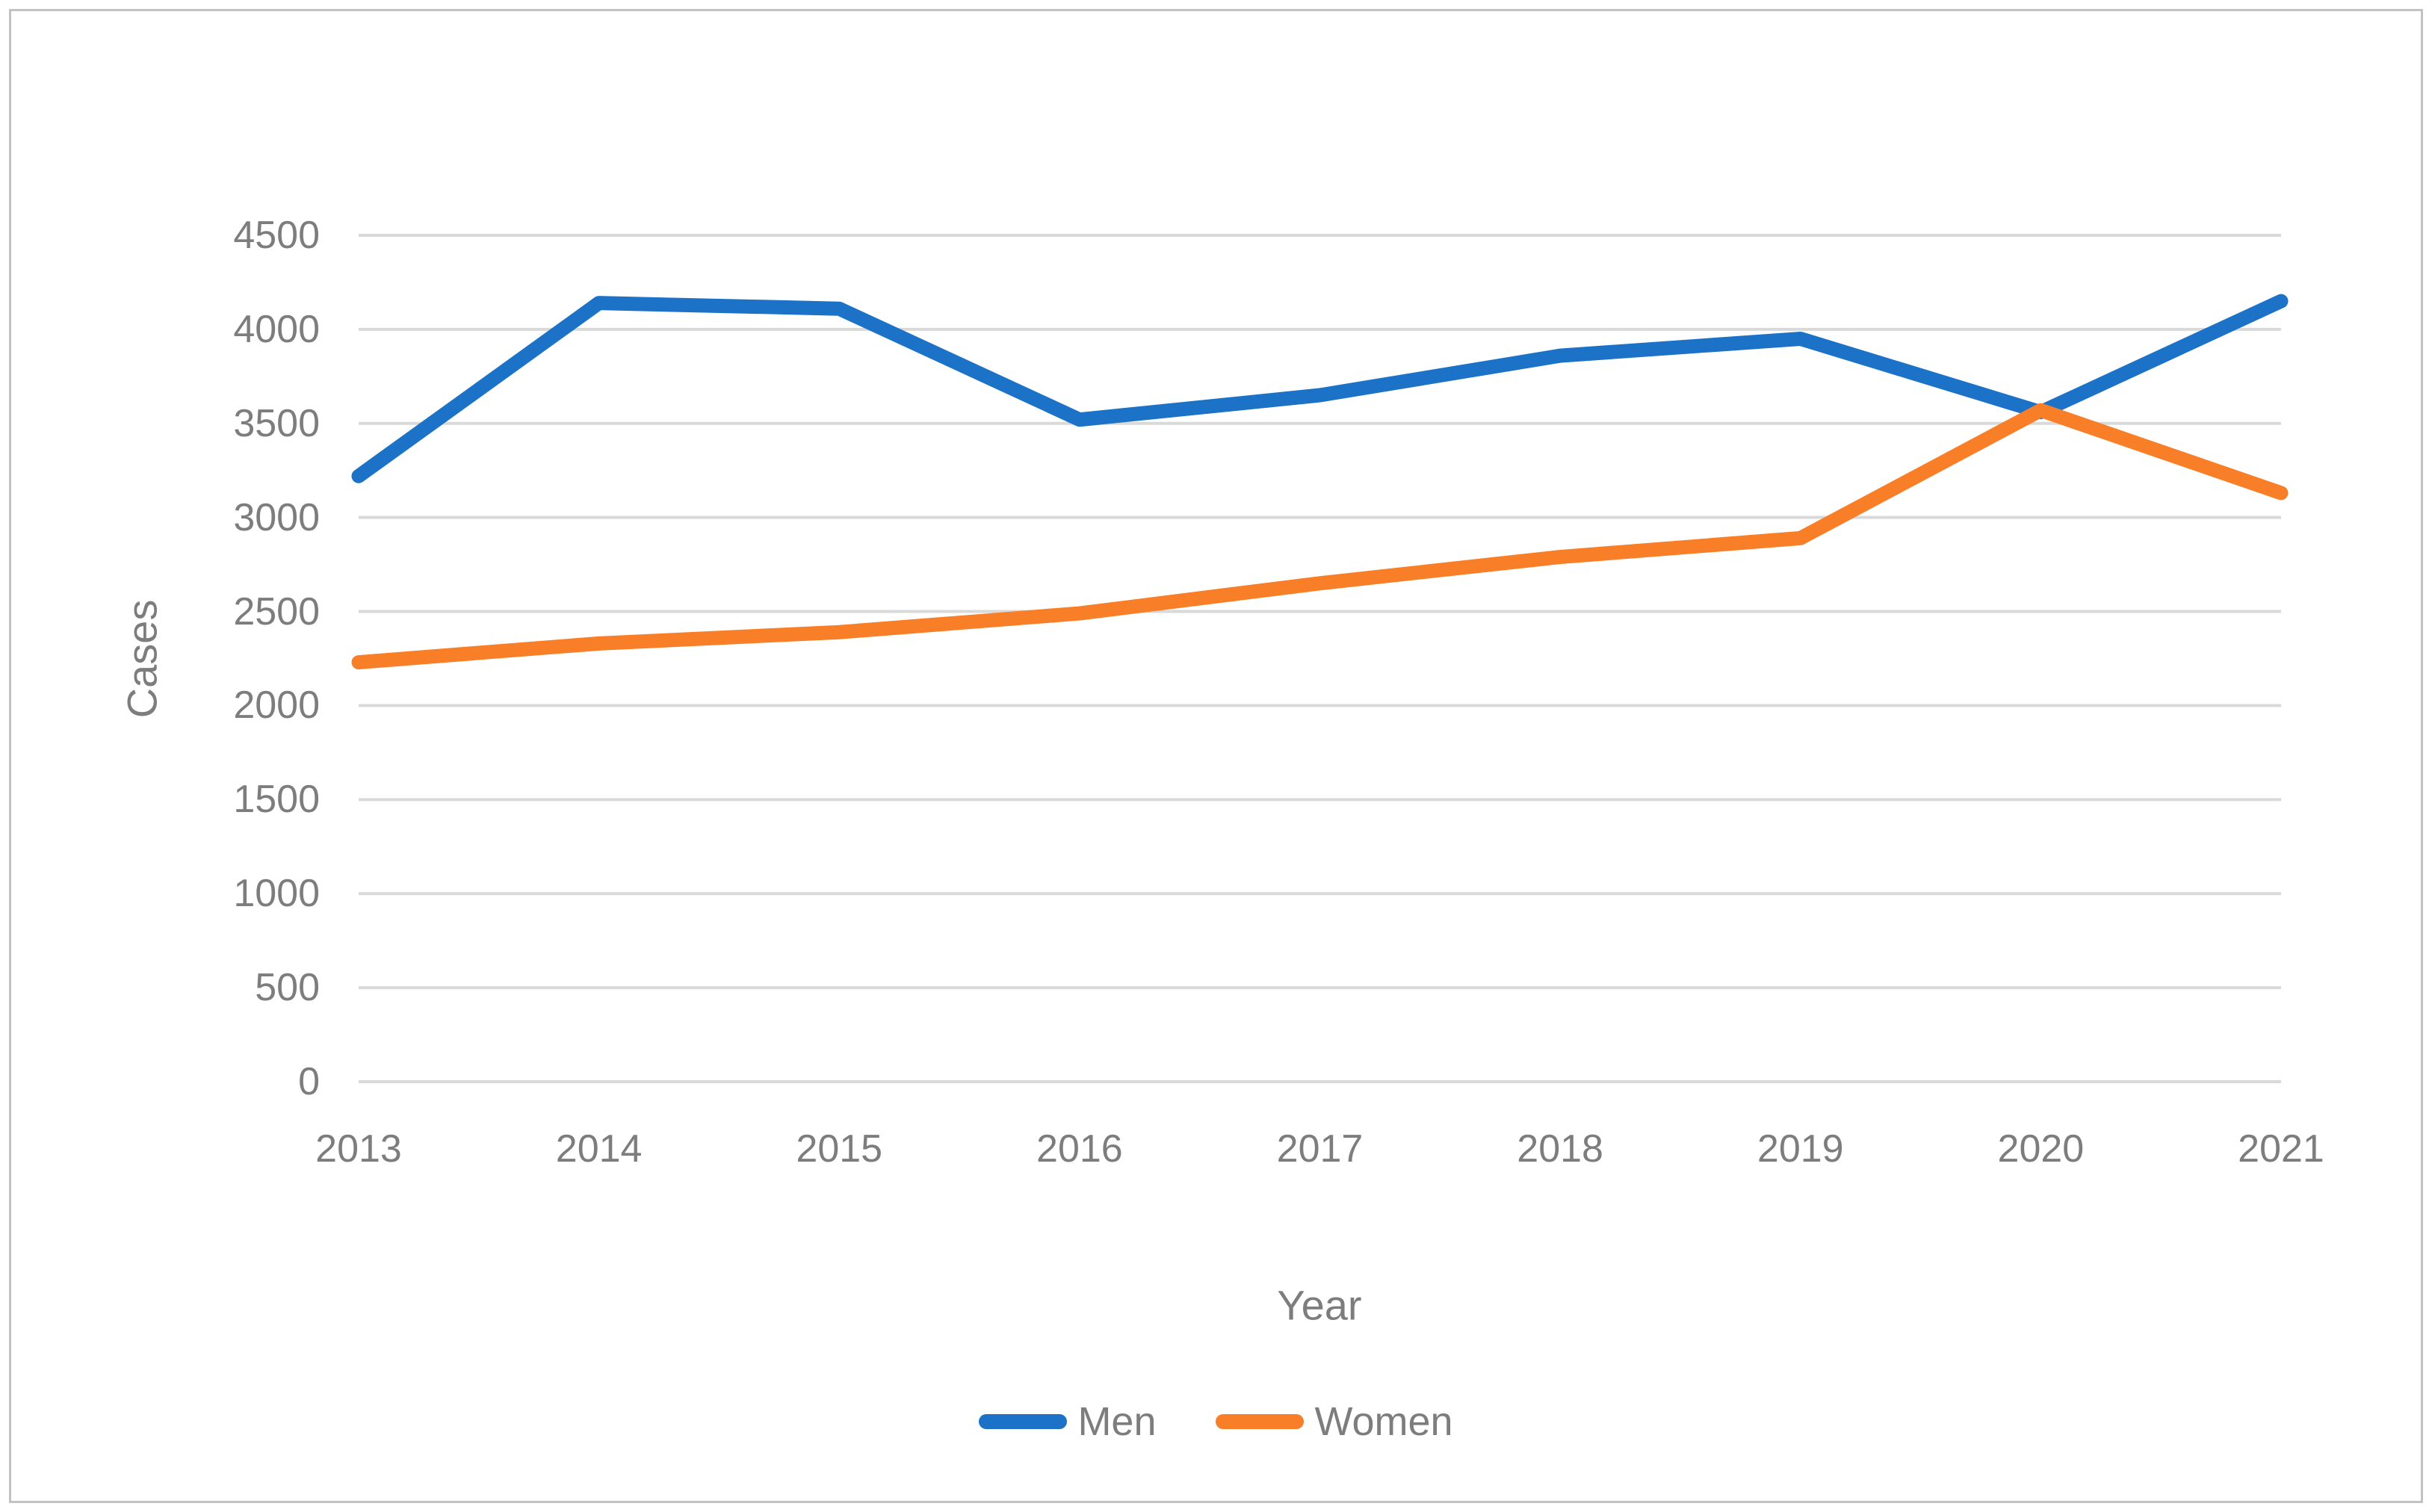 This screenshot has width=2432, height=1512. Describe the element at coordinates (276, 423) in the screenshot. I see `y-tick-label-3500: 3500` at that location.